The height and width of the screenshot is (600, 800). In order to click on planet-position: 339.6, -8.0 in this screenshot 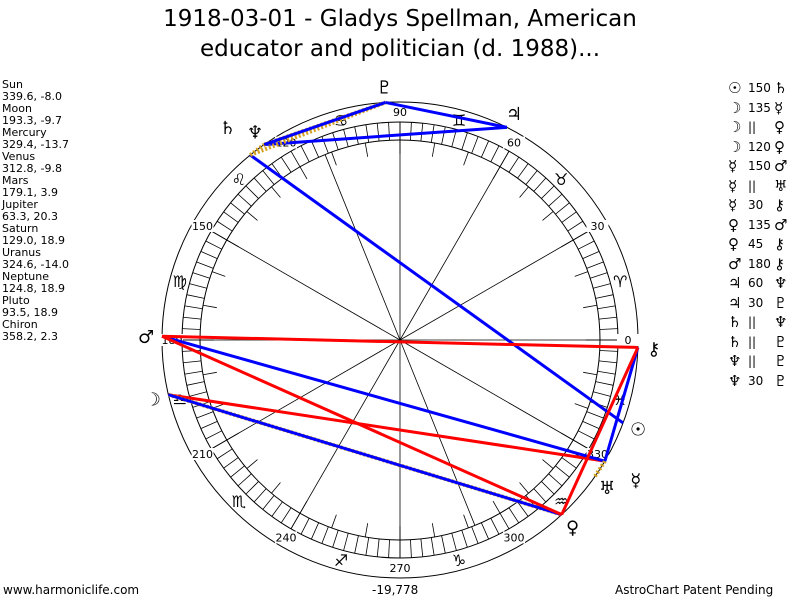, I will do `click(32, 96)`.